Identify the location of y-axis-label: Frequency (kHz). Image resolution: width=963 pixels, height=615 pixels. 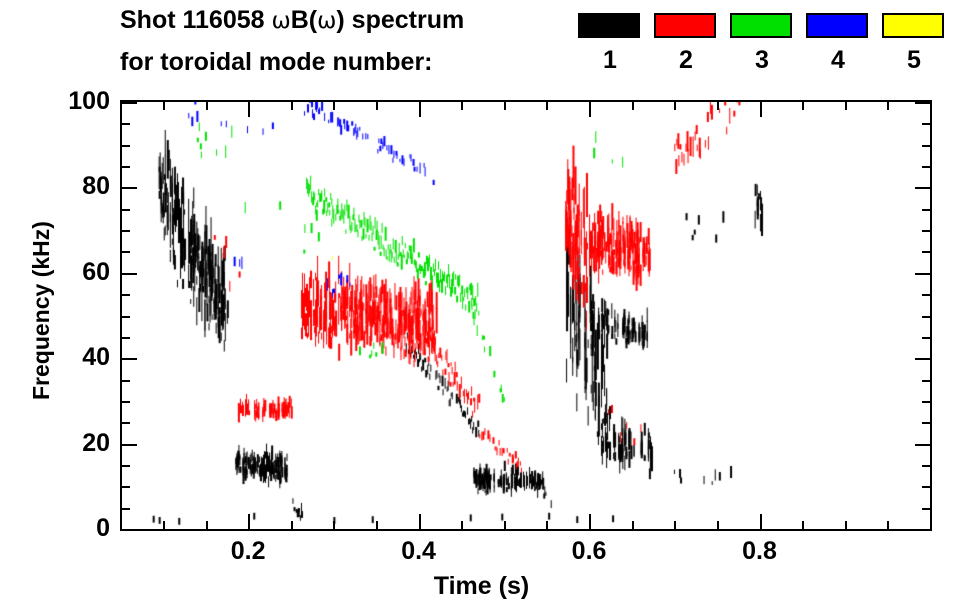
(41, 310).